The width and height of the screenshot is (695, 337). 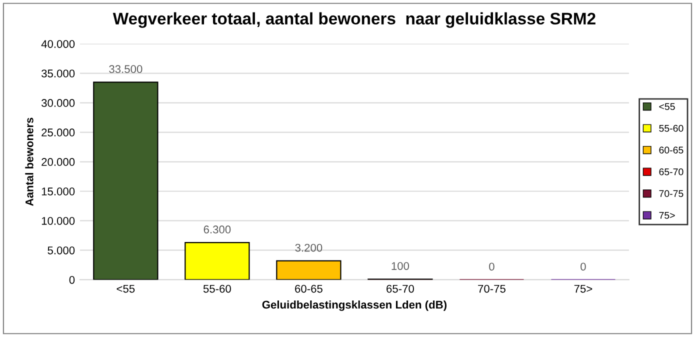 I want to click on legend-label: 65-70, so click(x=671, y=172).